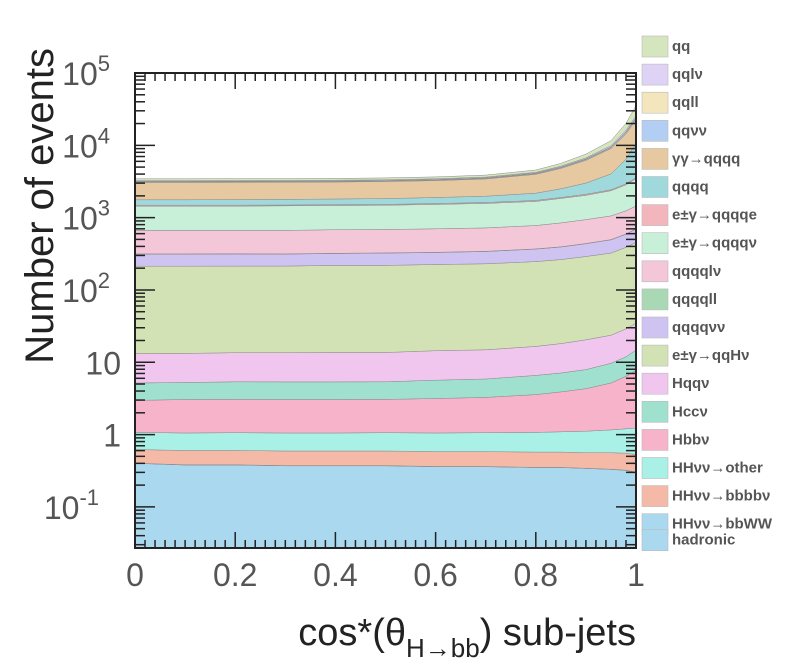 This screenshot has height=672, width=796. Describe the element at coordinates (714, 243) in the screenshot. I see `legend-label-epmgammatoqqqqnu: e±γ→qqqqν` at that location.